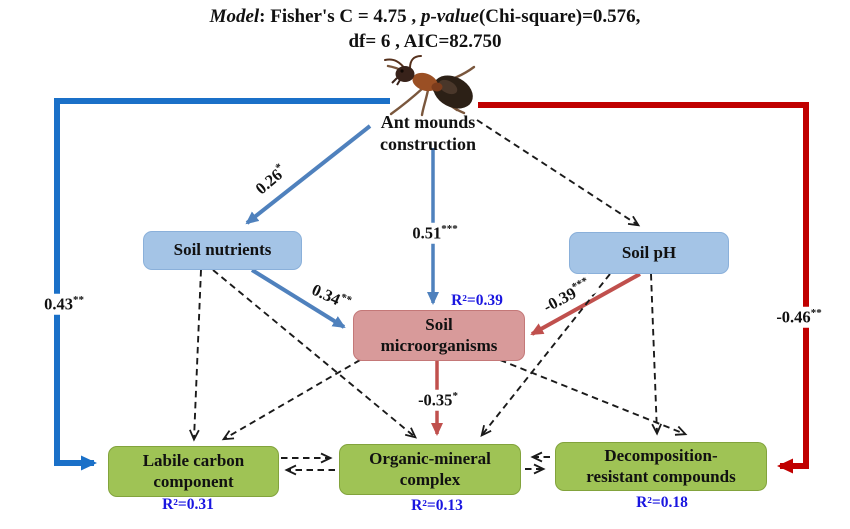 The width and height of the screenshot is (850, 529). I want to click on node-decomposition-resistant: Decomposition- resistant compounds, so click(661, 466).